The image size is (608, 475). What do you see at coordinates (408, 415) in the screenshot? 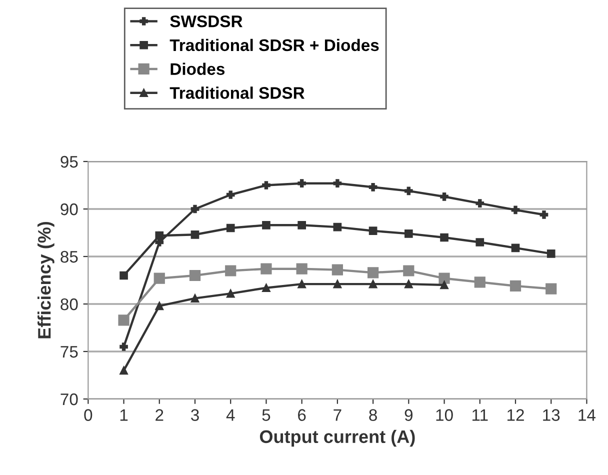
I see `x-tick-label: 9` at bounding box center [408, 415].